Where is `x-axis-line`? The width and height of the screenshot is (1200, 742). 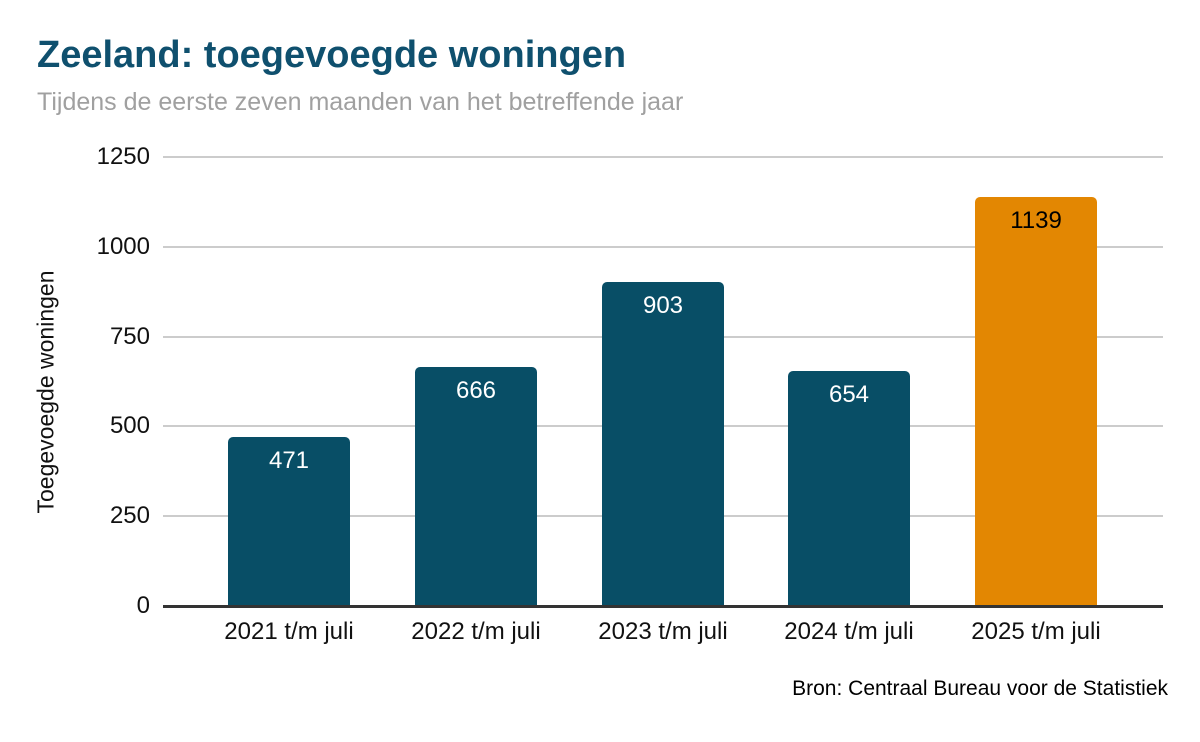
x-axis-line is located at coordinates (663, 606).